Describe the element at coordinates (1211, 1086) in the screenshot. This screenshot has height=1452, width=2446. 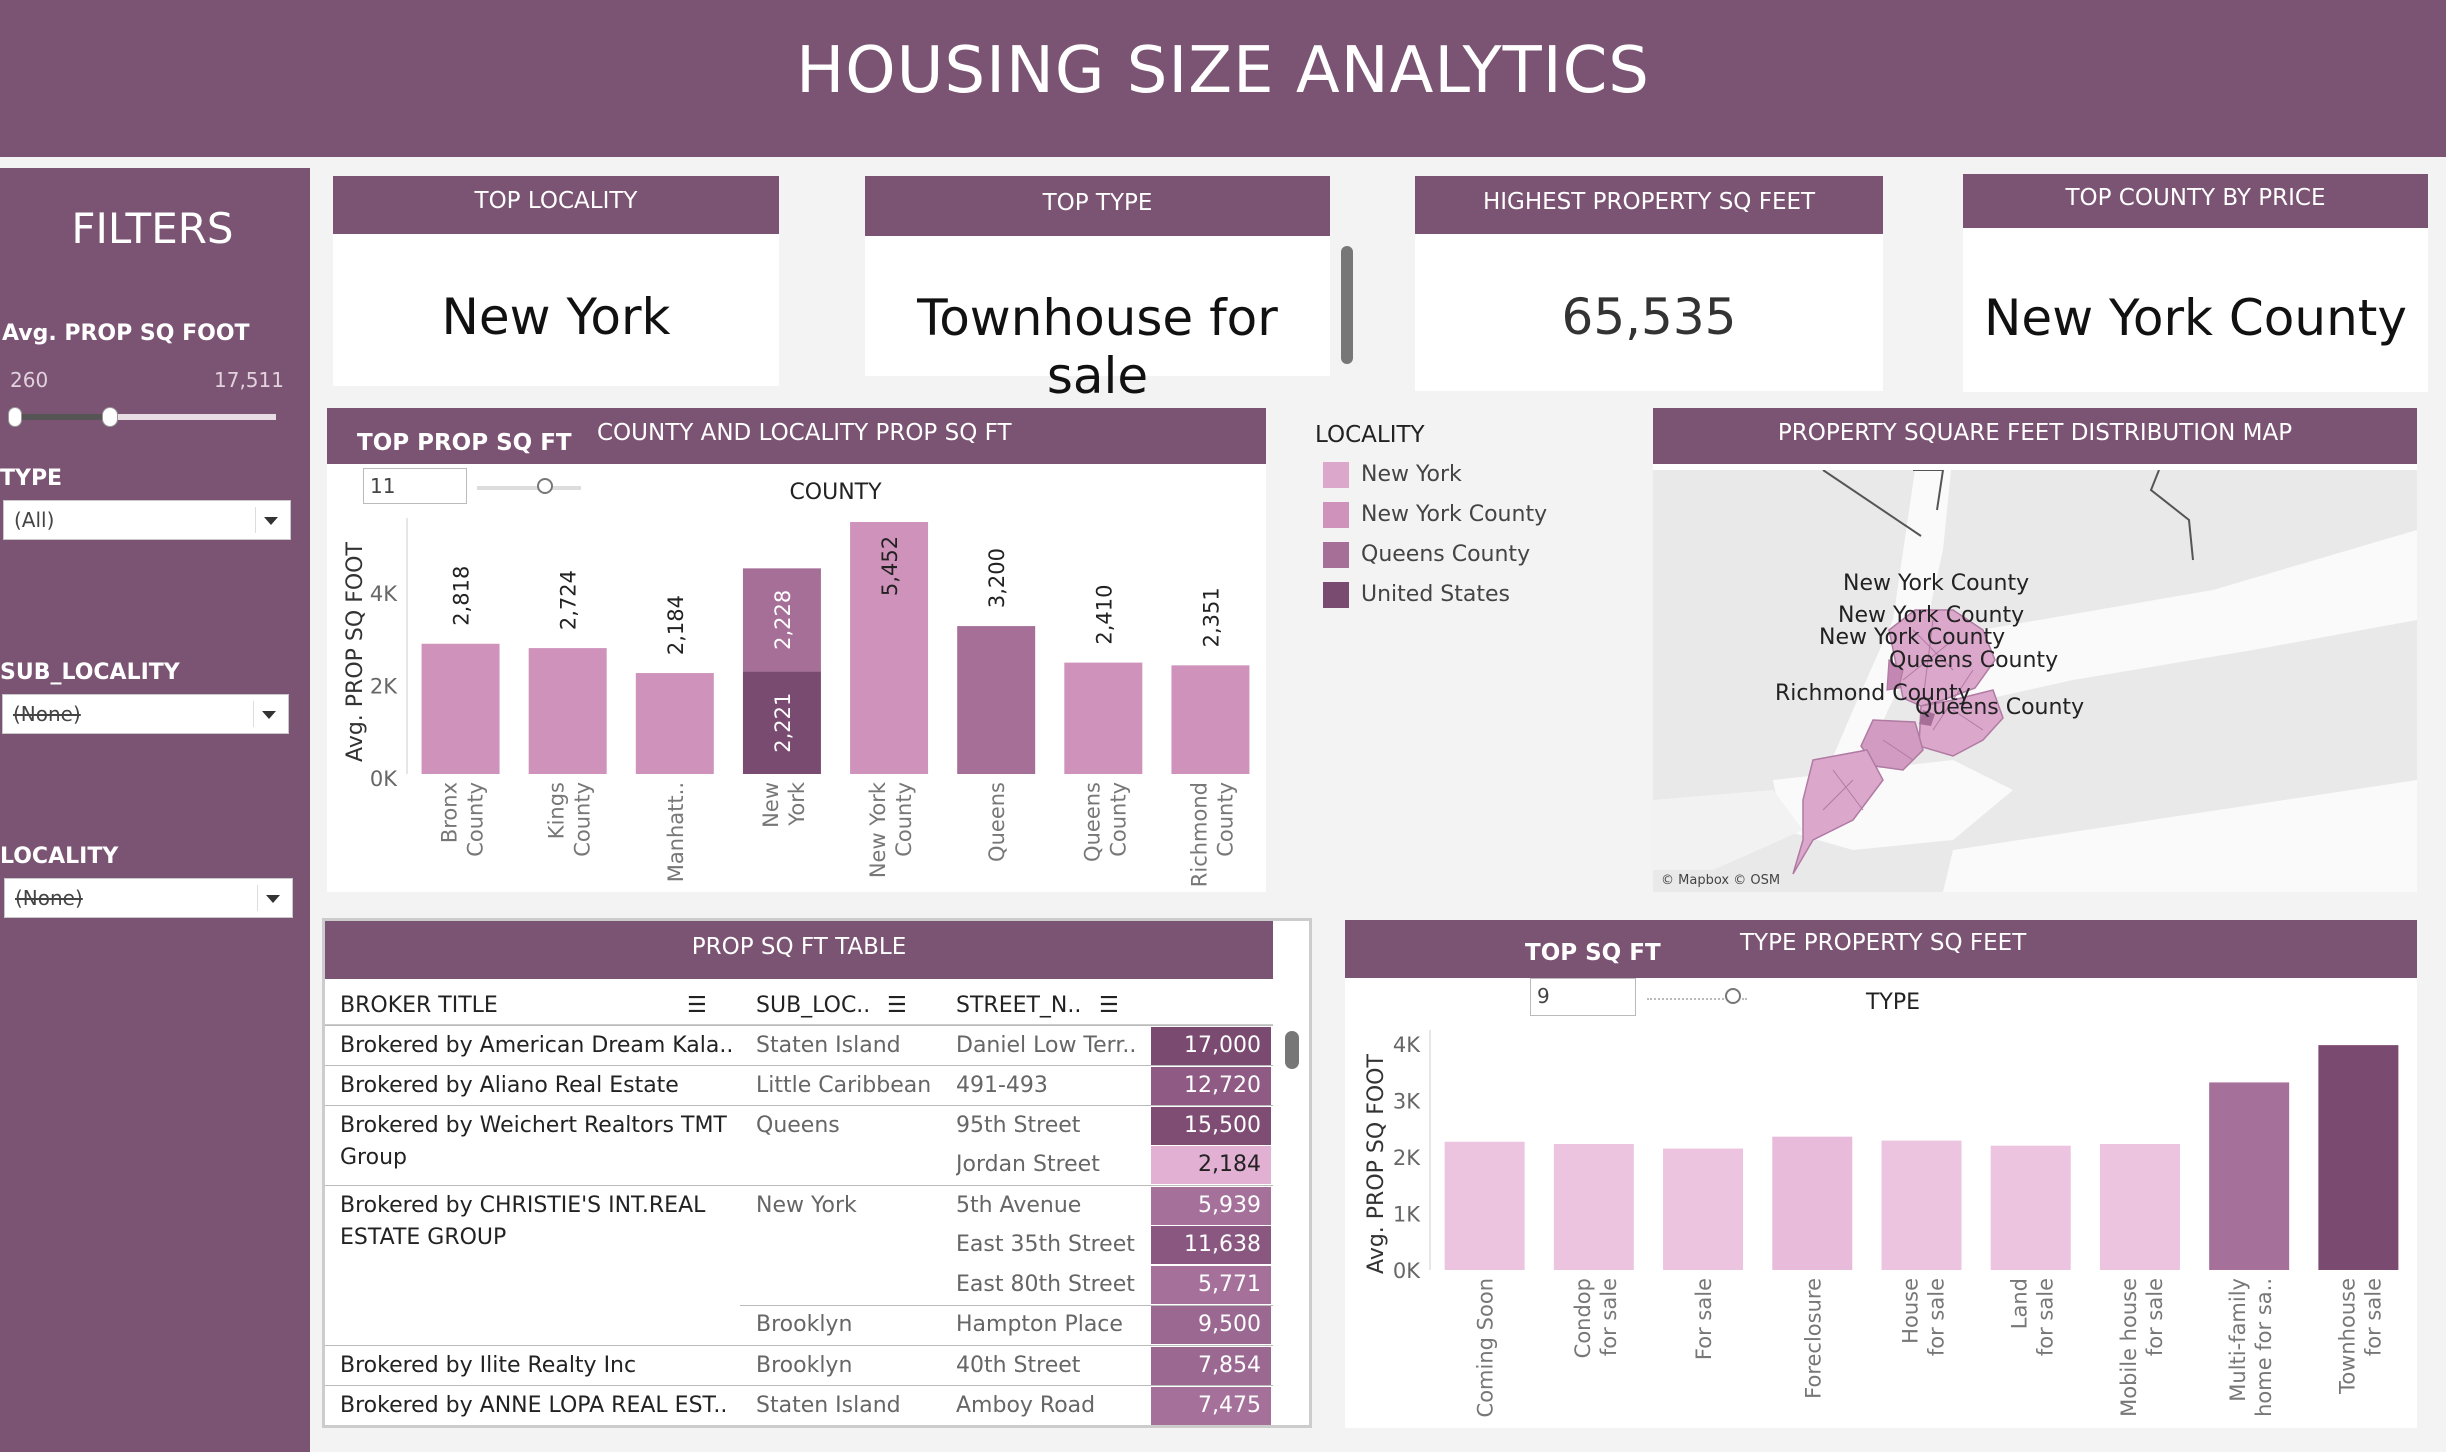
I see `cell-value: 12,720` at that location.